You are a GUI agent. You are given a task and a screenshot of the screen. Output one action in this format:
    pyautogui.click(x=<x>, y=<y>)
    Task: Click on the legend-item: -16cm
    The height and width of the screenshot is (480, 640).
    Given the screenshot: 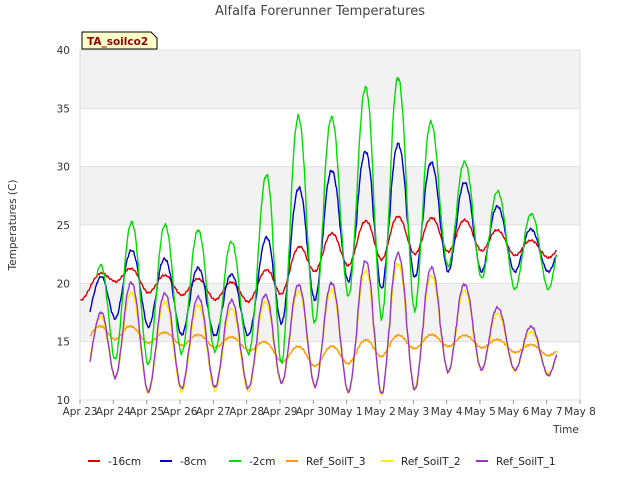 What is the action you would take?
    pyautogui.click(x=114, y=462)
    